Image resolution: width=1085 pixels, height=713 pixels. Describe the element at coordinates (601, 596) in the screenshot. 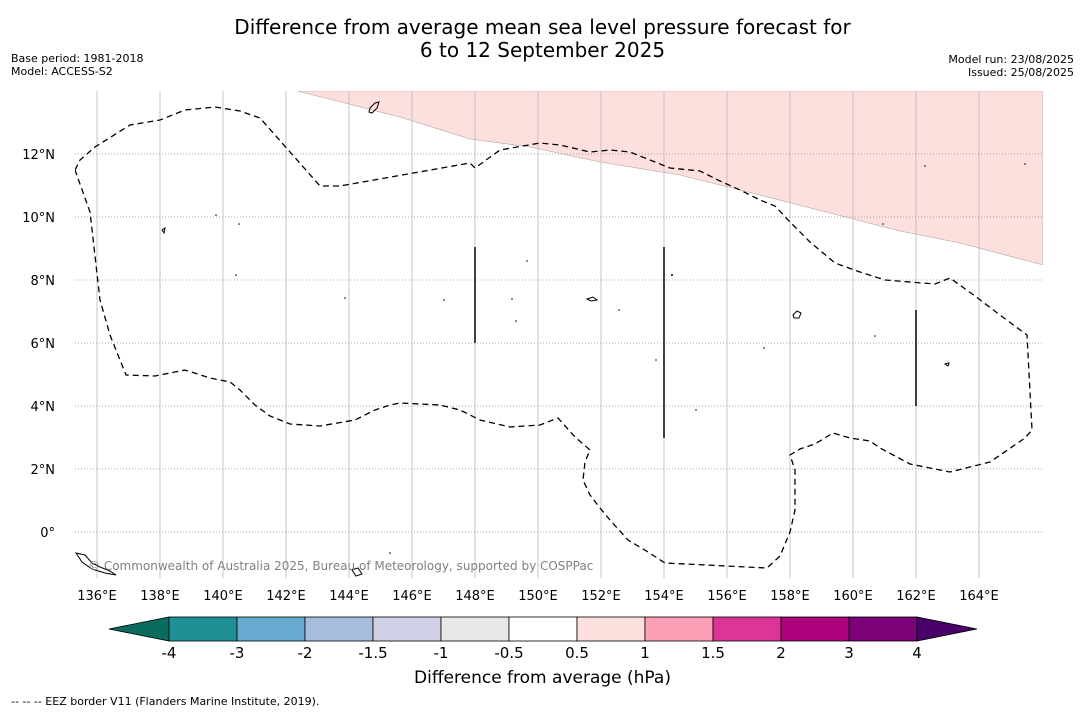

I see `lon-tick-label: 152°E` at that location.